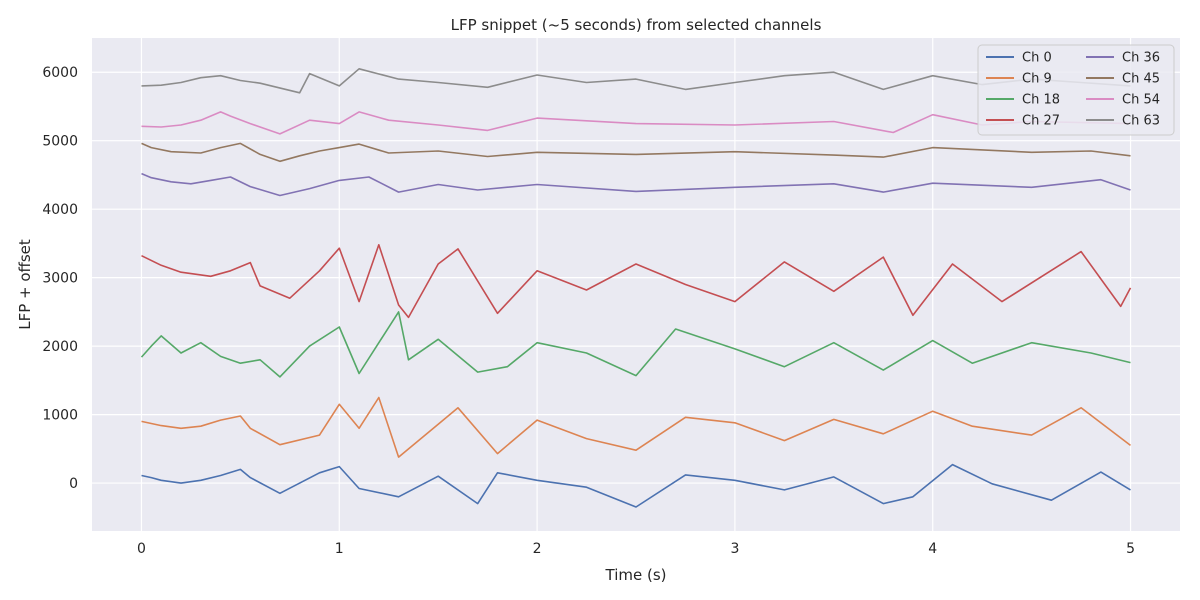  I want to click on x-tick-label: 0, so click(141, 549).